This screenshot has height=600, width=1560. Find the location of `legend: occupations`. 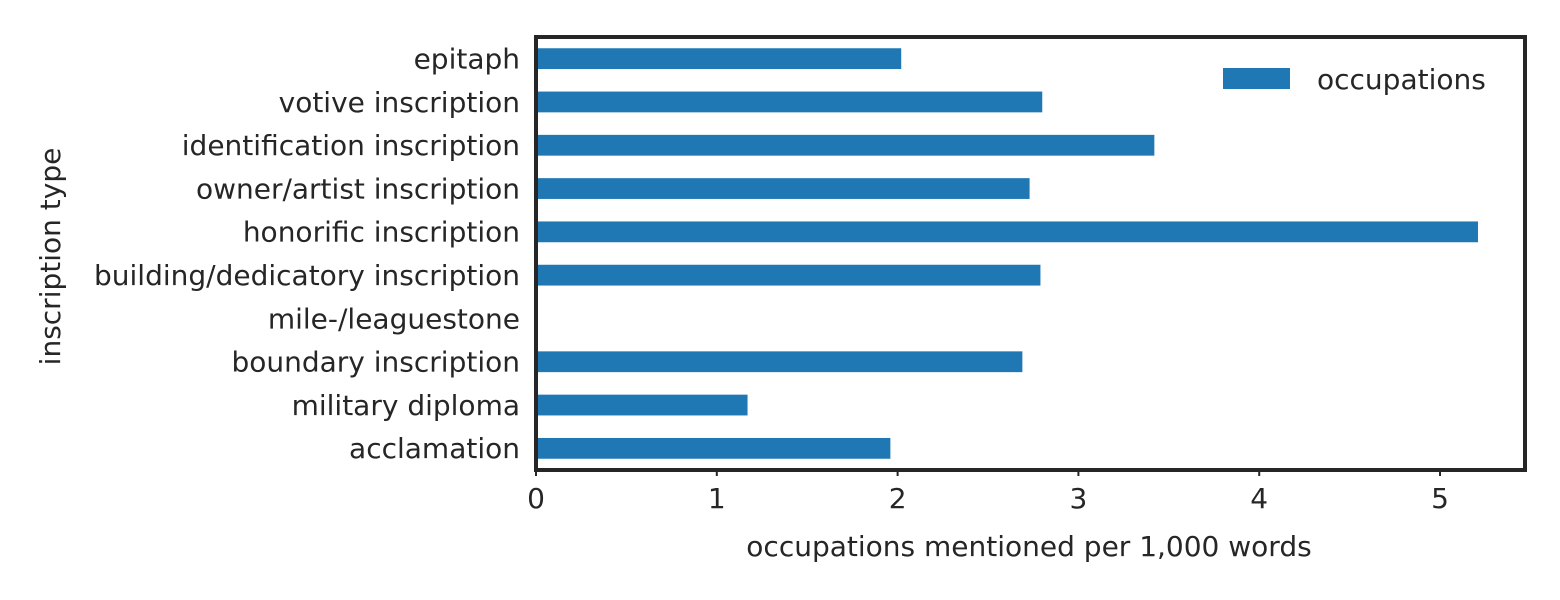

legend: occupations is located at coordinates (1354, 79).